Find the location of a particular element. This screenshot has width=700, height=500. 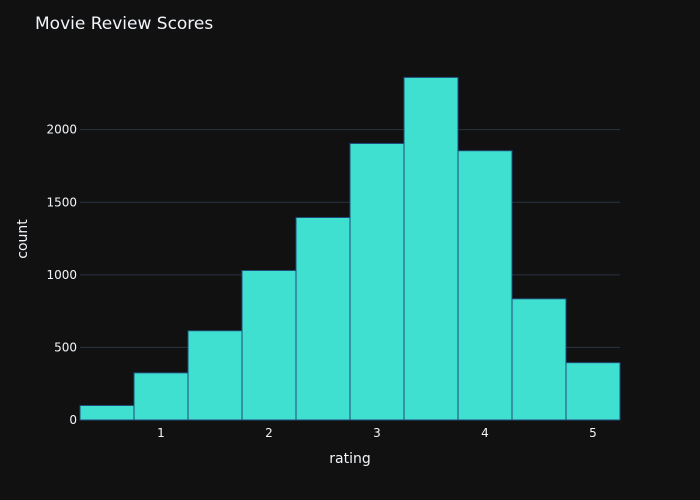

x-tick-label-1: 1 is located at coordinates (161, 433).